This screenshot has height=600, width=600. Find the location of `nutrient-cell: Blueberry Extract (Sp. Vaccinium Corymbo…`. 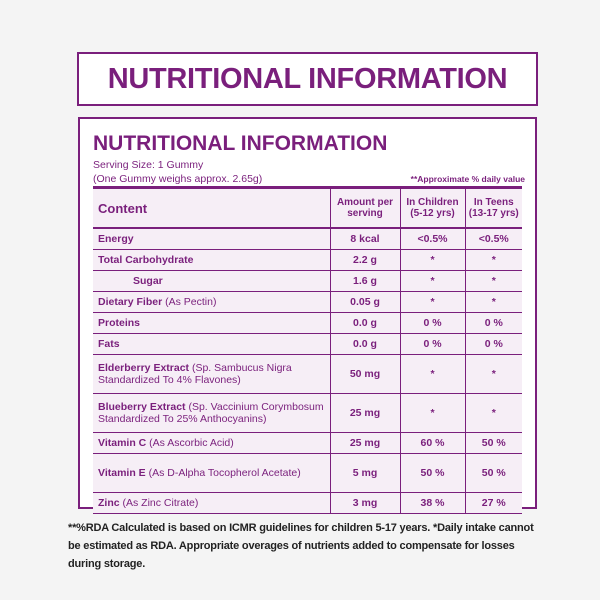

nutrient-cell: Blueberry Extract (Sp. Vaccinium Corymbo… is located at coordinates (212, 413).